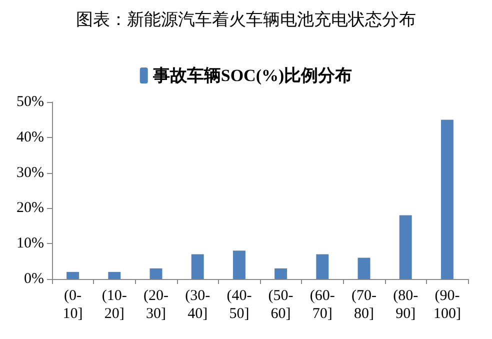 Image resolution: width=492 pixels, height=339 pixels. What do you see at coordinates (156, 305) in the screenshot?
I see `x-tick-label: (20- 30]` at bounding box center [156, 305].